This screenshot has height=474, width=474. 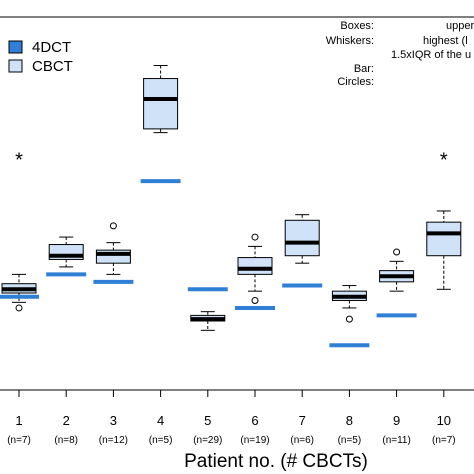 What do you see at coordinates (19, 231) in the screenshot?
I see `box-group-patient-1: *` at bounding box center [19, 231].